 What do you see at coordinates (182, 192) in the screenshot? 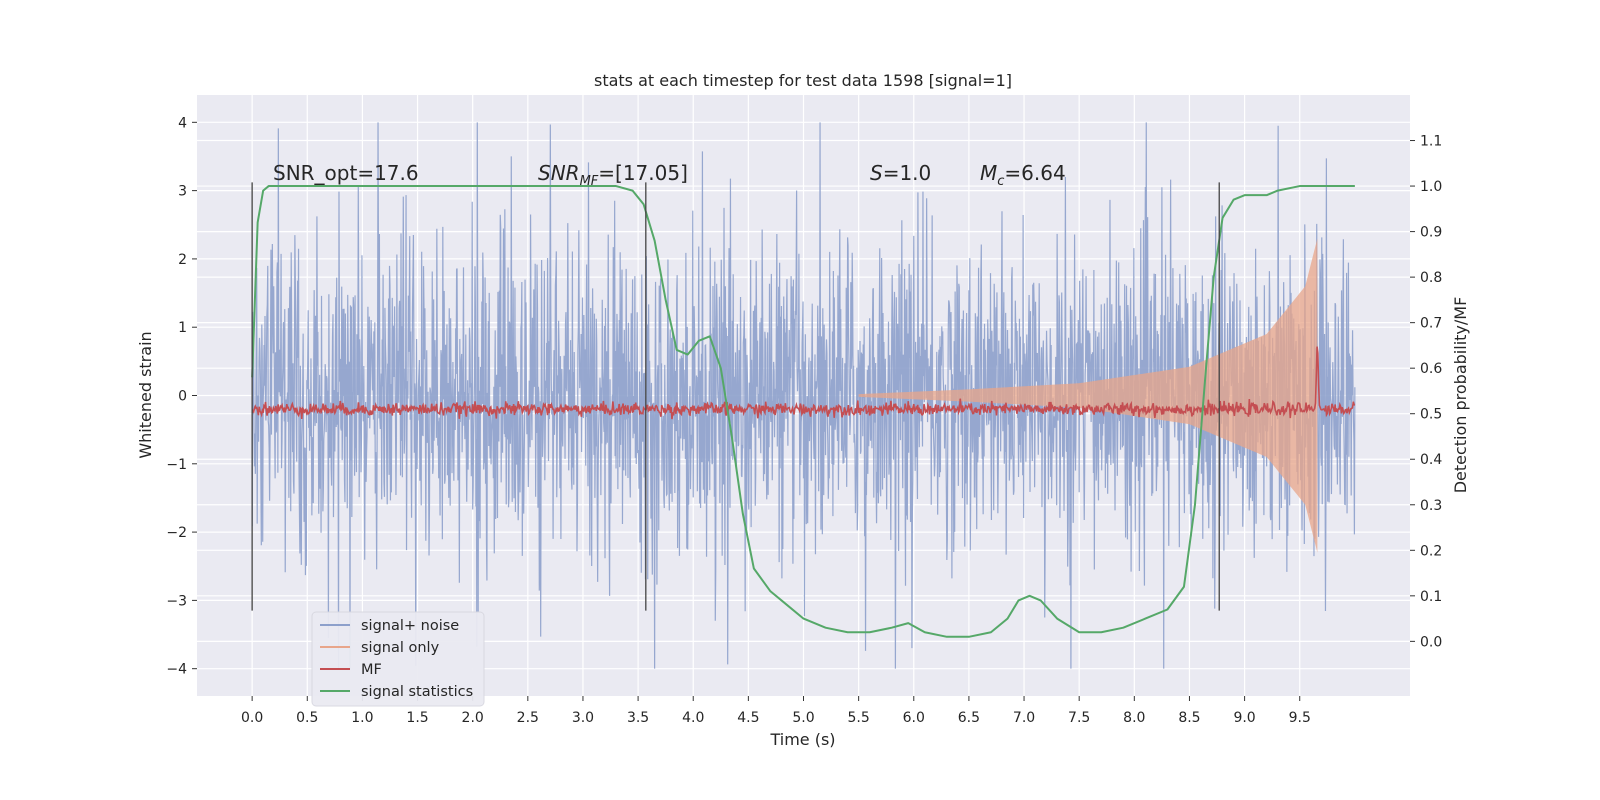
I see `y-tick-label: 3` at bounding box center [182, 192].